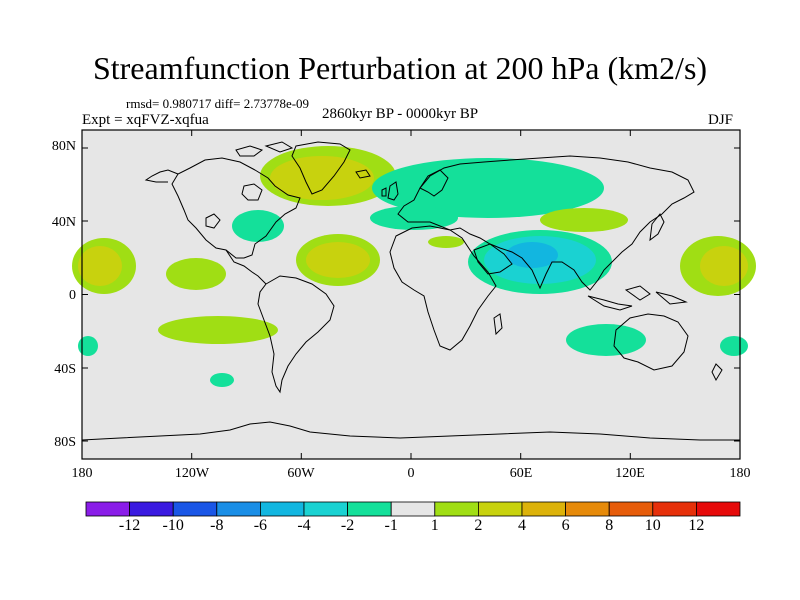 The width and height of the screenshot is (800, 600). I want to click on experiment-label: Expt = xqFVZ-xqfua, so click(145, 120).